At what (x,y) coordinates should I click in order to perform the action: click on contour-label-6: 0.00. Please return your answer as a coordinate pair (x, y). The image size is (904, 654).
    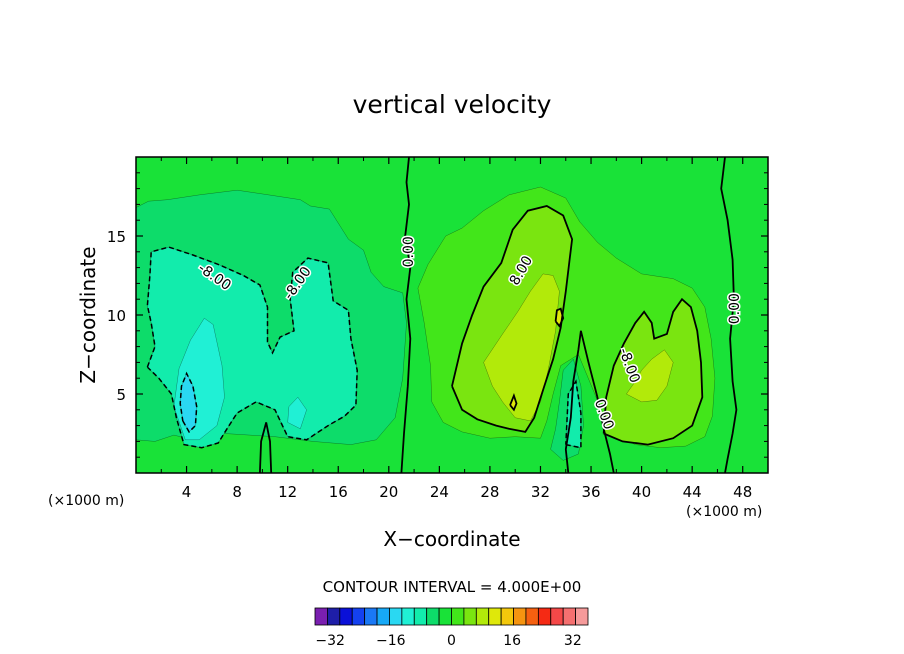
    Looking at the image, I should click on (735, 308).